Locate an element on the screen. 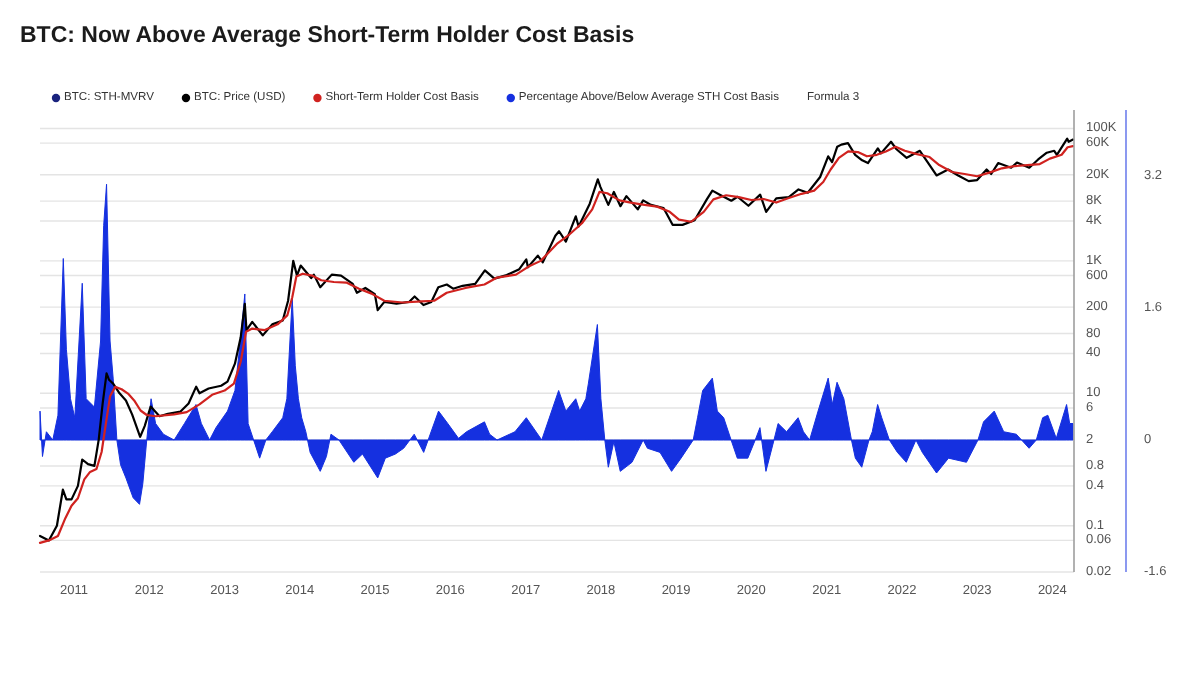  chart-title: BTC: Now Above Average Short-Term Holder Cost Basis is located at coordinates (327, 36).